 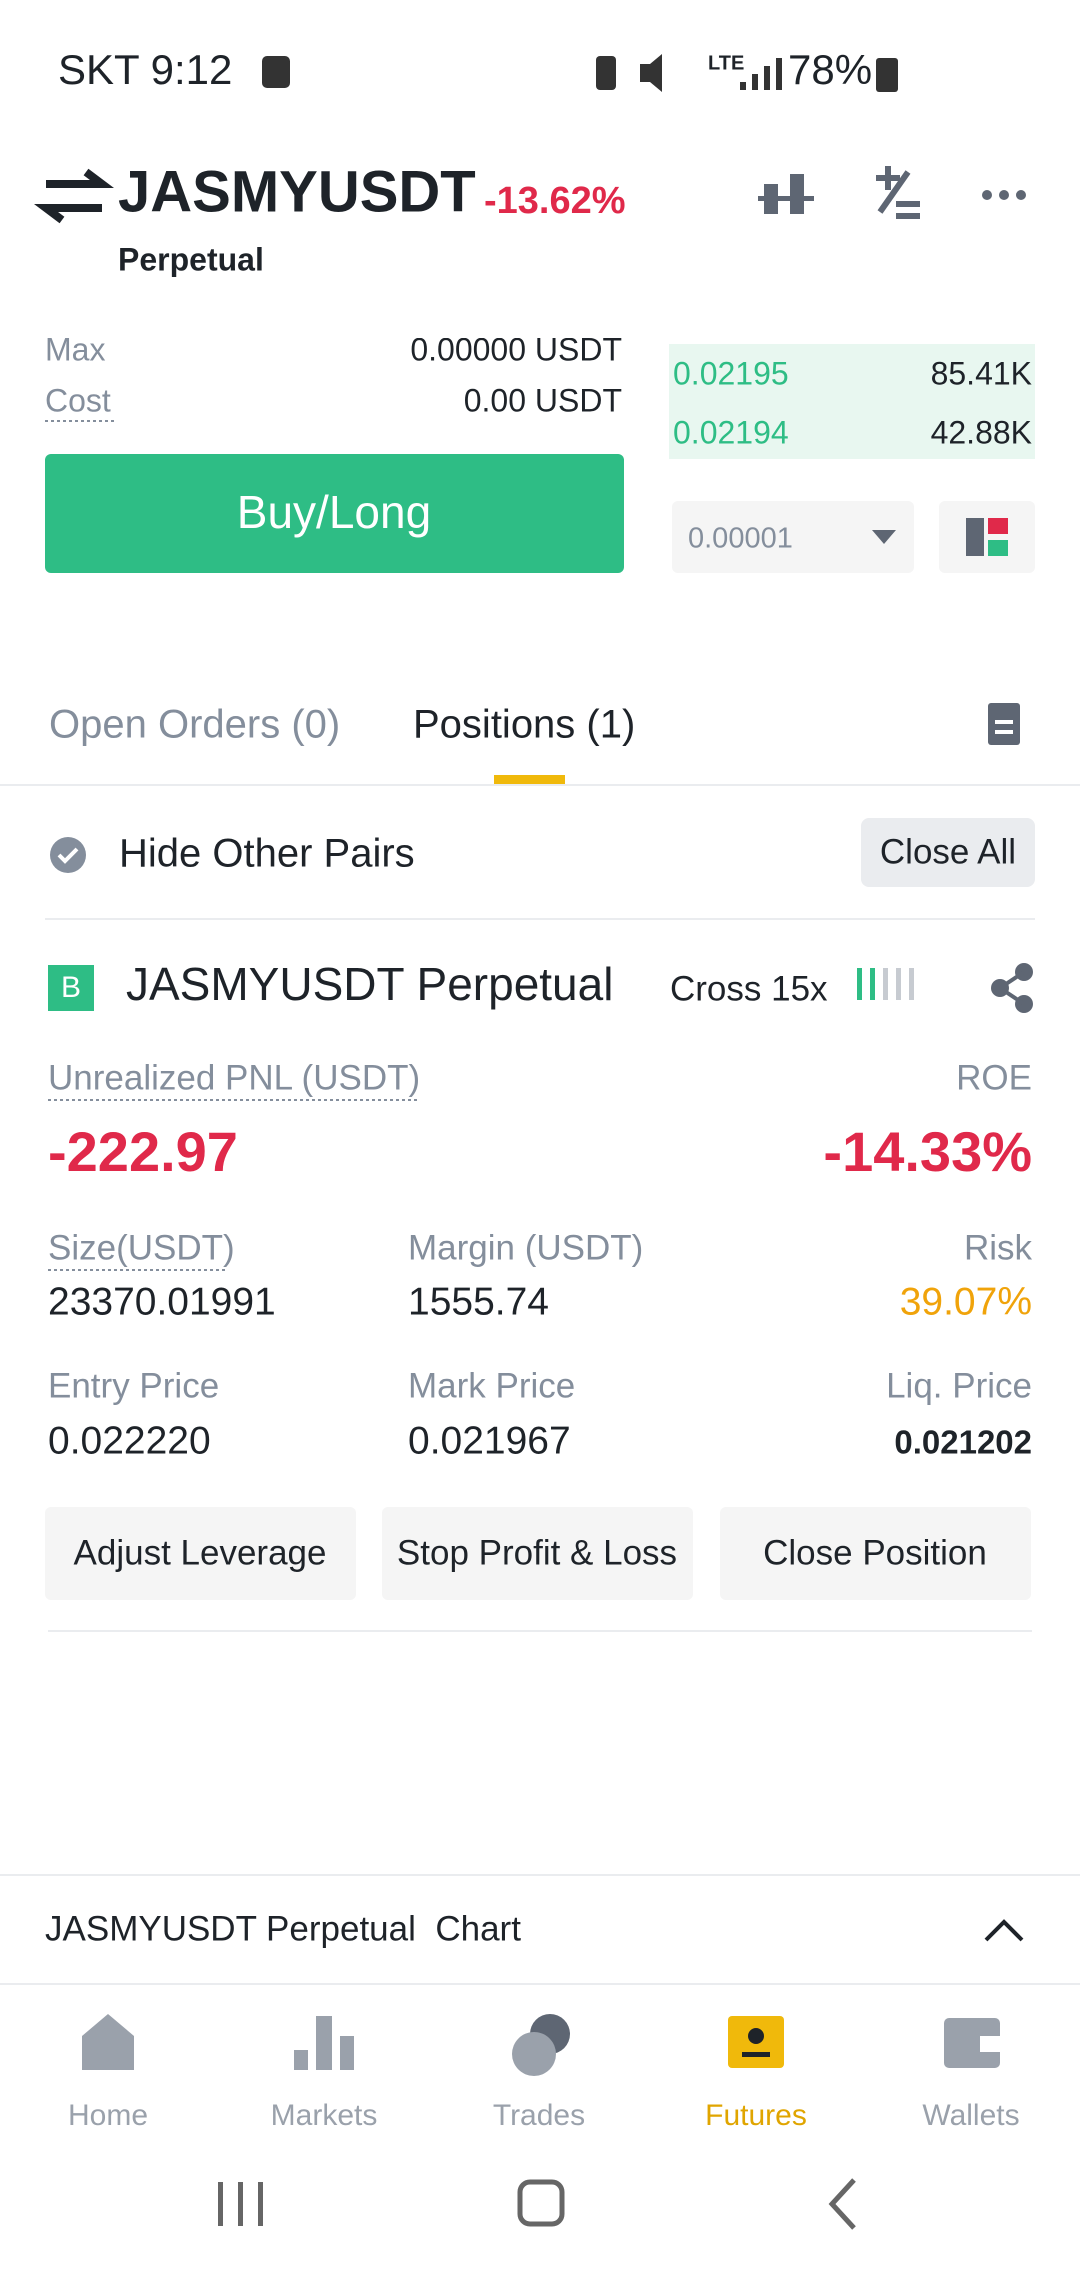 I want to click on chart-bar-label: JASMYUSDT Perpetual Chart, so click(x=283, y=1928).